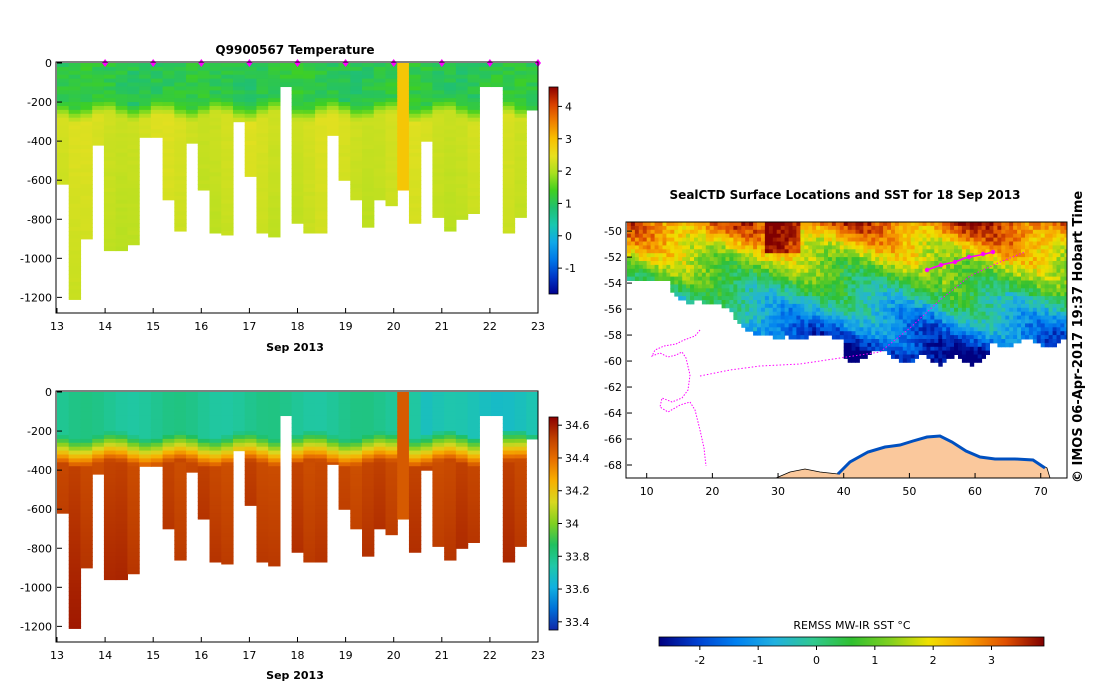  What do you see at coordinates (847, 294) in the screenshot?
I see `sst-field` at bounding box center [847, 294].